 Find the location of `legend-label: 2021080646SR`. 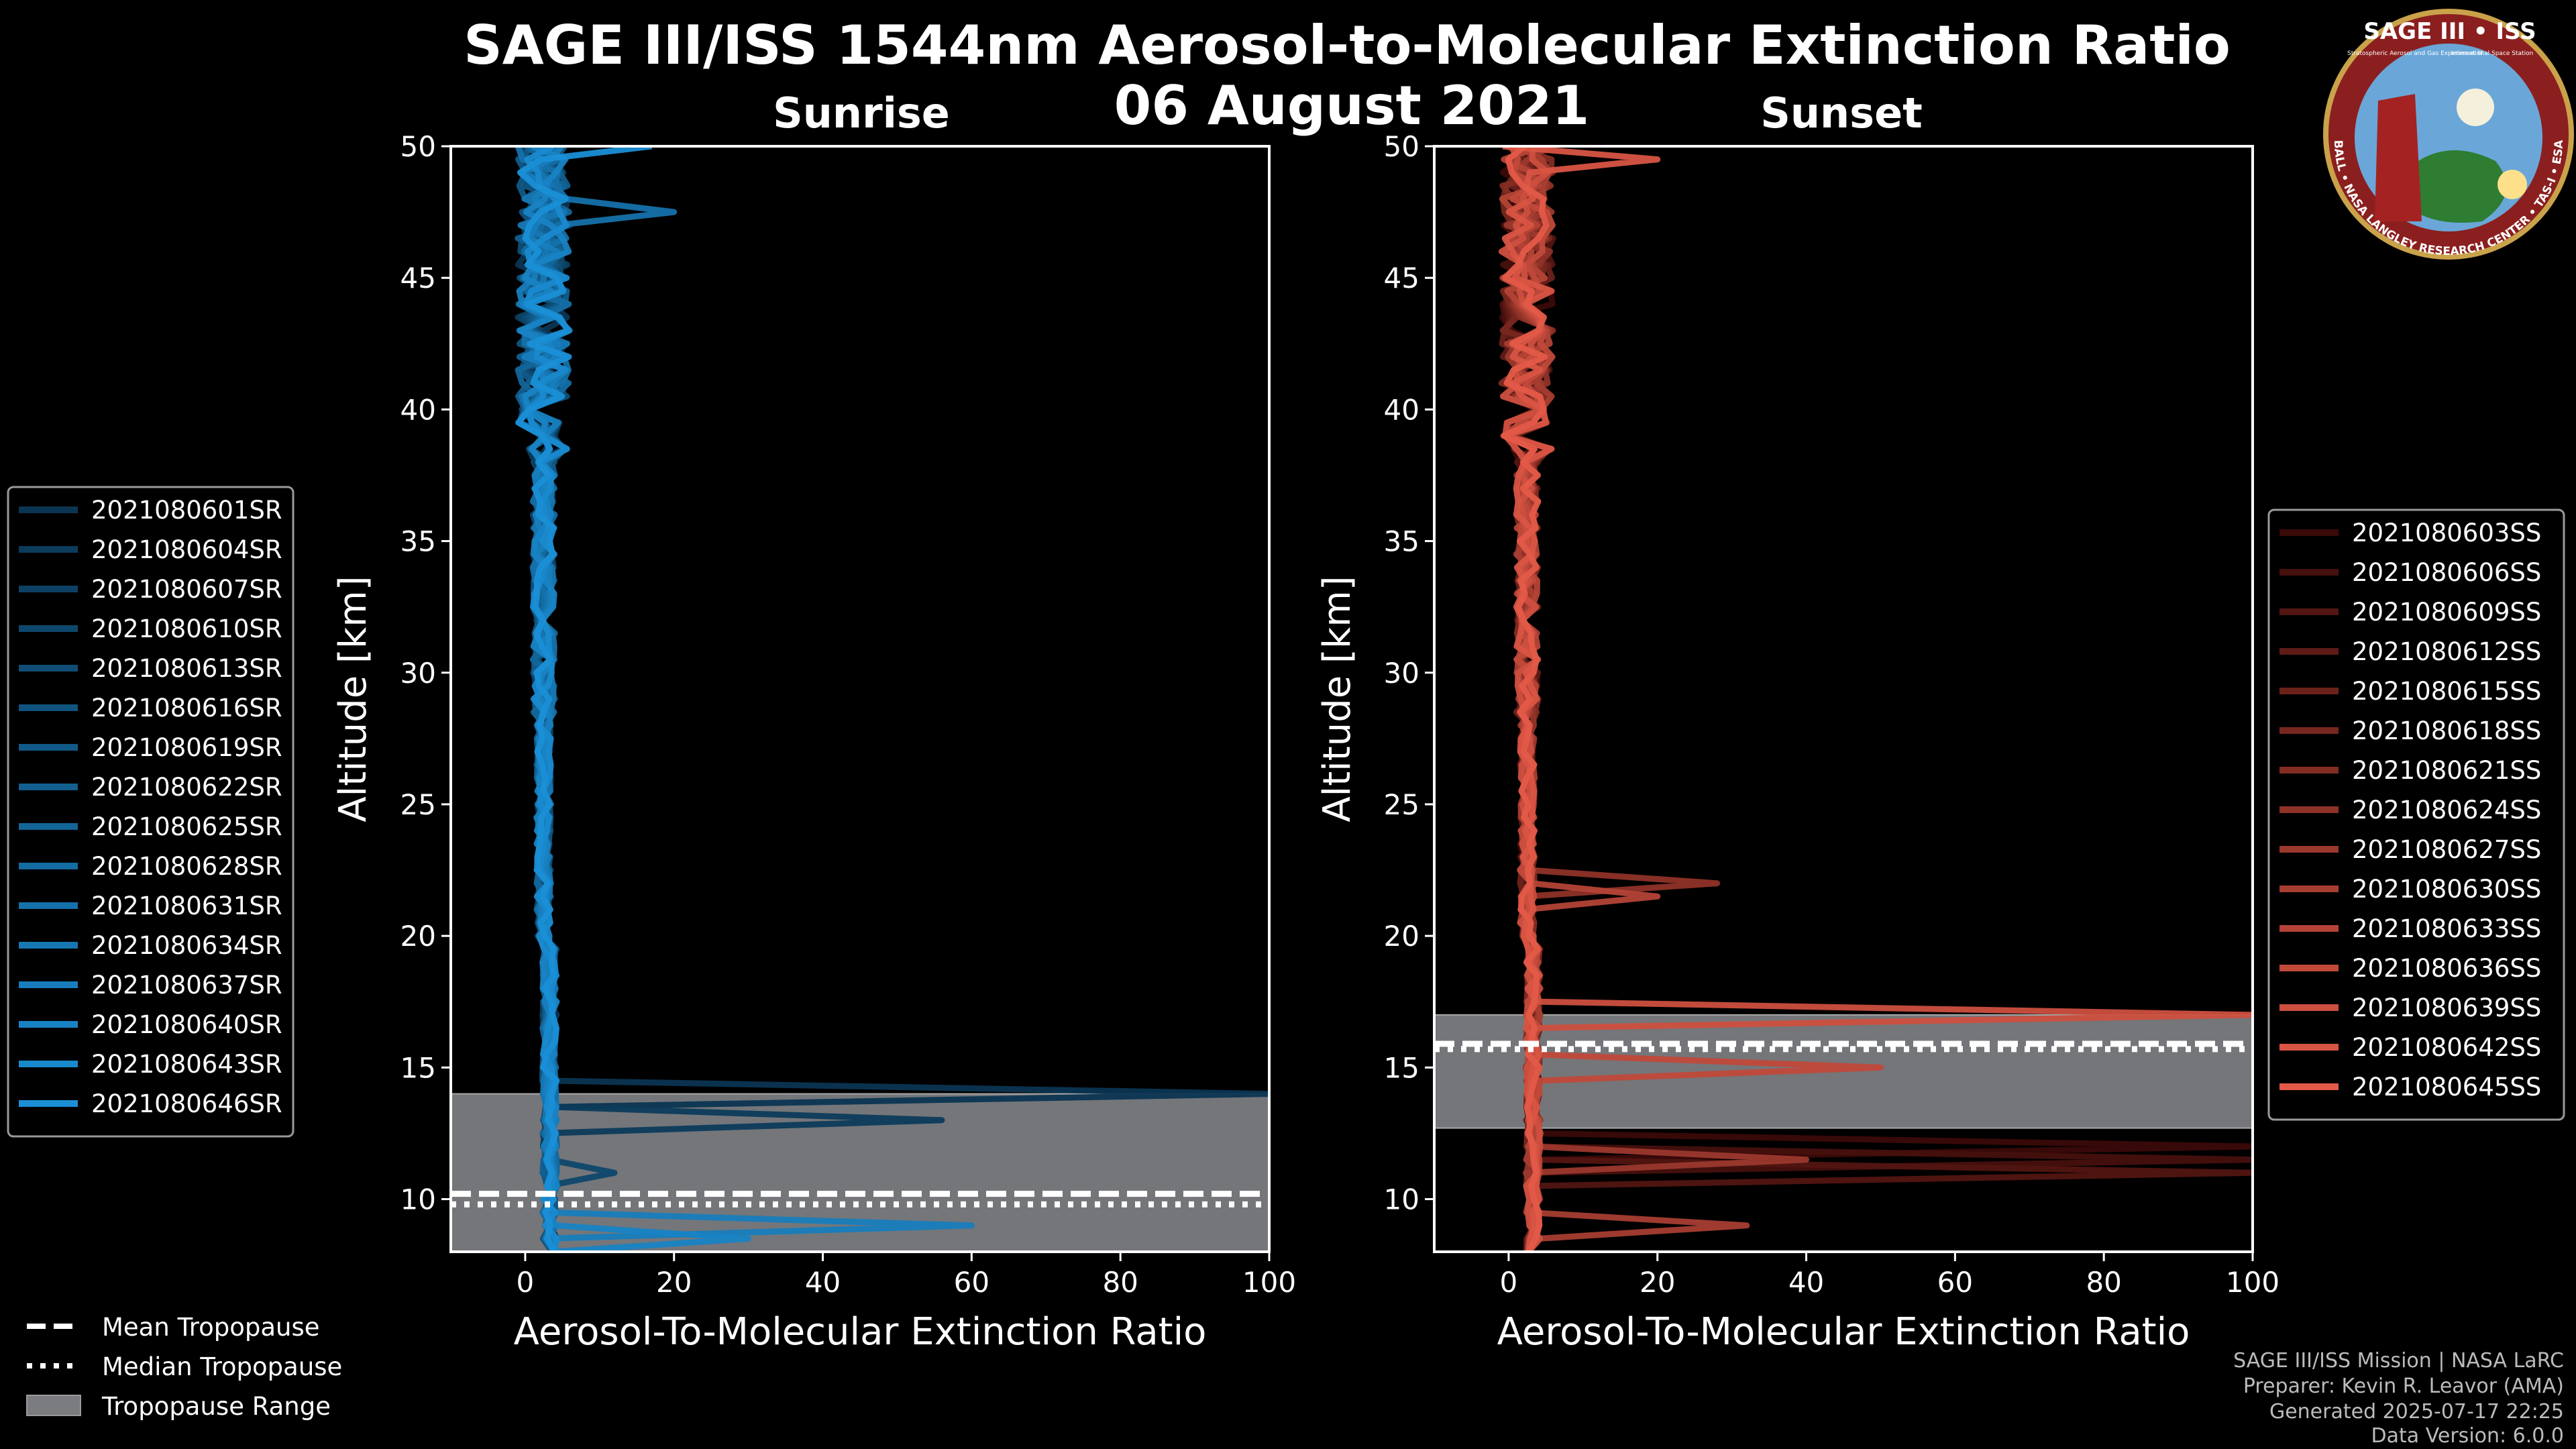

legend-label: 2021080646SR is located at coordinates (186, 1103).